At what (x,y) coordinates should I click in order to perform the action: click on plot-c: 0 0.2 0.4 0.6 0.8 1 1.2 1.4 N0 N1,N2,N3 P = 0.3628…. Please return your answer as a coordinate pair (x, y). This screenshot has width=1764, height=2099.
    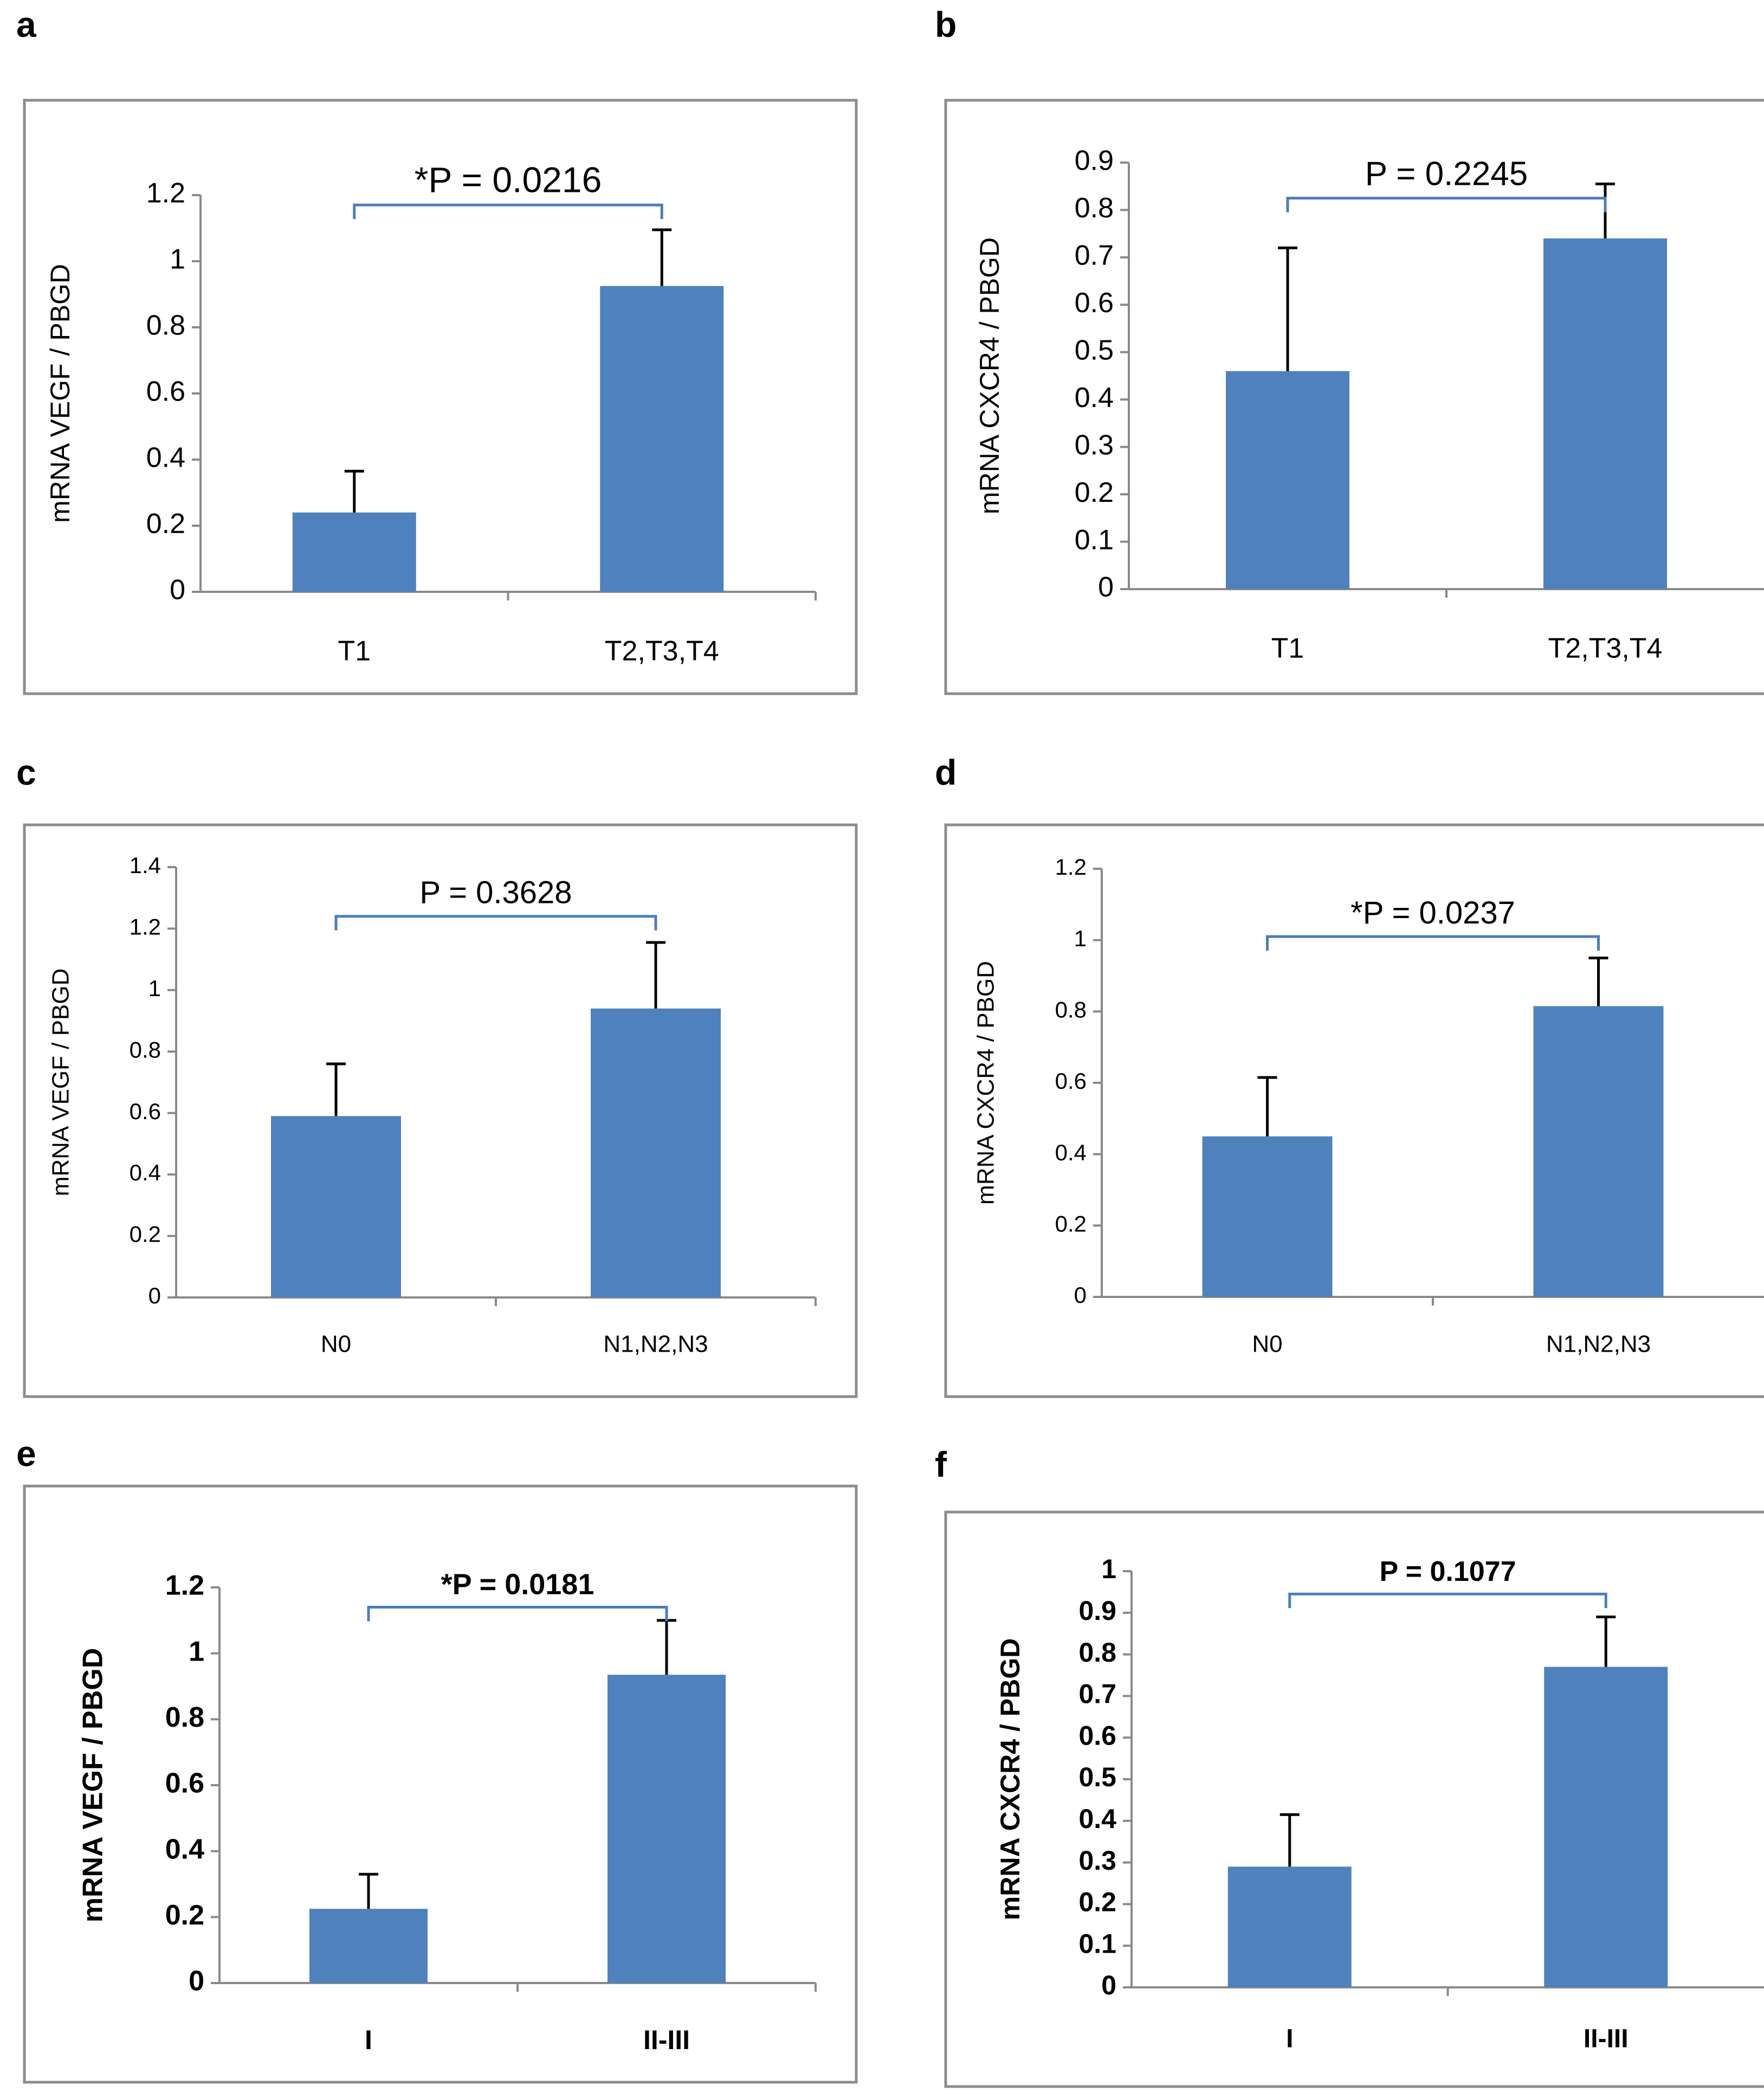
    Looking at the image, I should click on (433, 1105).